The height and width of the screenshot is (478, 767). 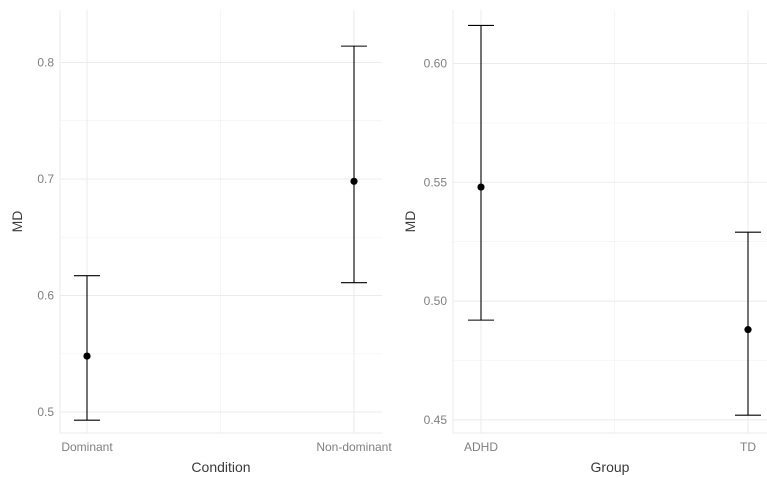 What do you see at coordinates (354, 447) in the screenshot?
I see `x-tick-label: Non-dominant` at bounding box center [354, 447].